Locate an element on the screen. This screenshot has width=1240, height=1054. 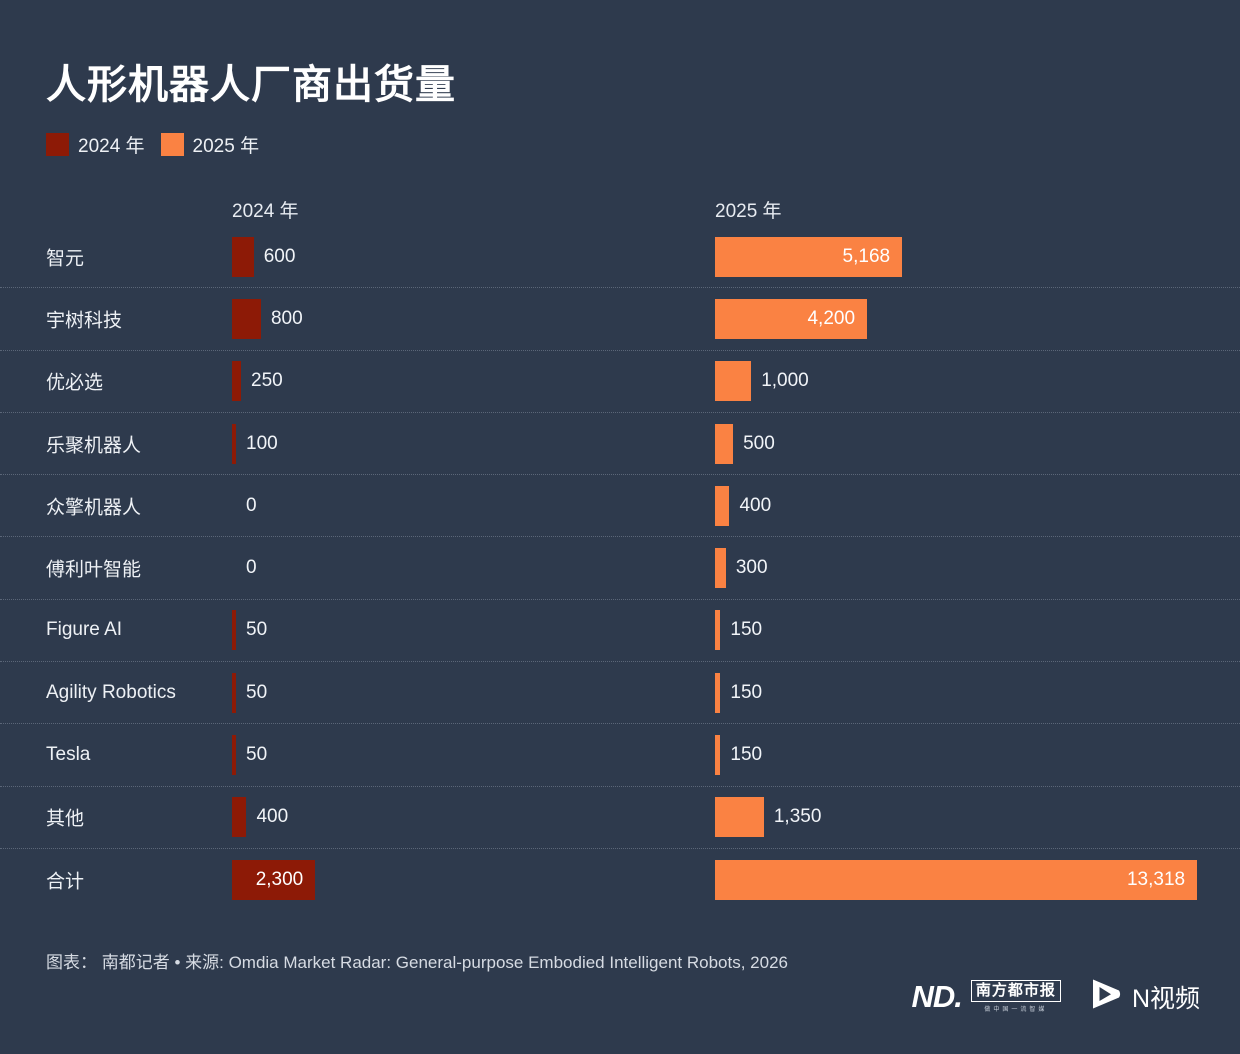
nandu-tagline-label: 做中国一流智媒 is located at coordinates (1016, 1009).